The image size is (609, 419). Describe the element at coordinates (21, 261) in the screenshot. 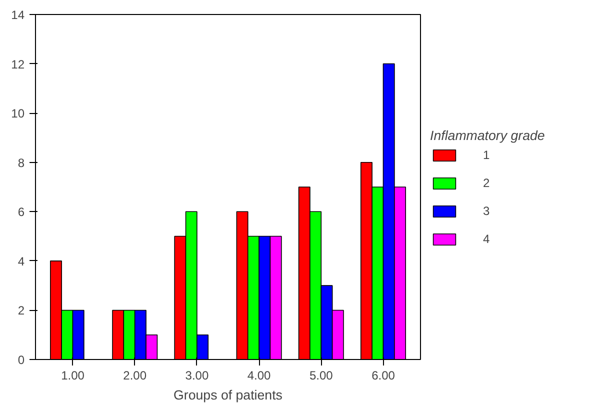

I see `y-tick-label: 4` at that location.